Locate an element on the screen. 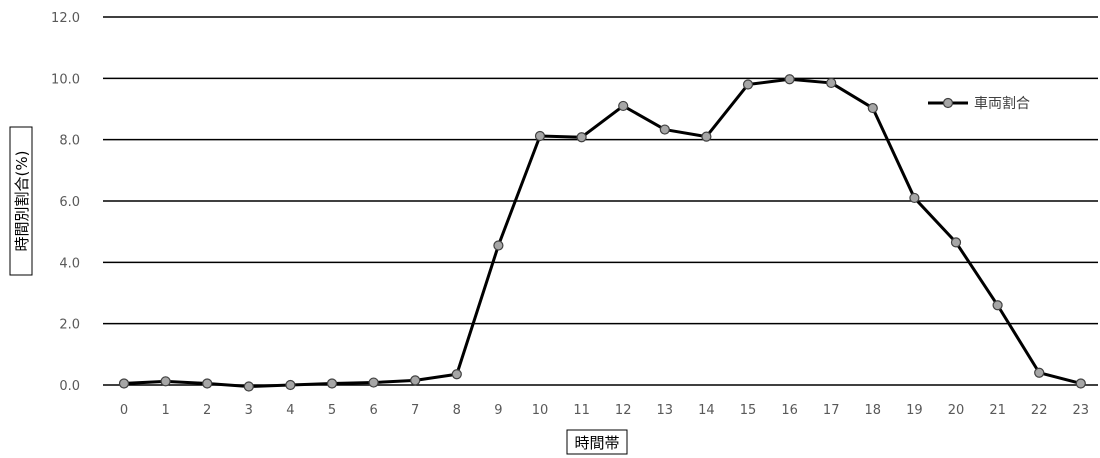  x-tick-label: 20 is located at coordinates (956, 410).